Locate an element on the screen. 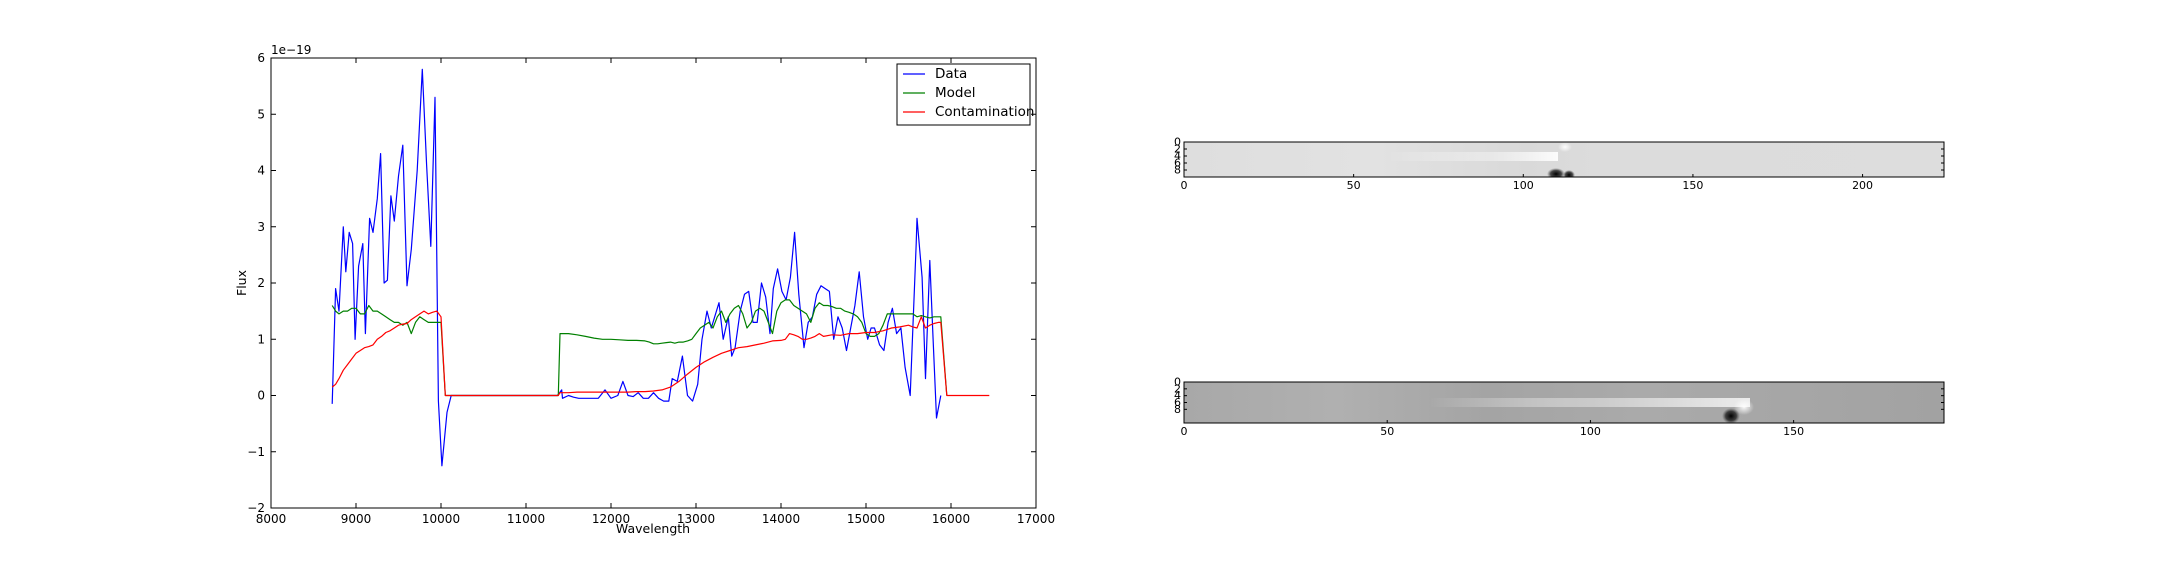 The height and width of the screenshot is (576, 2160). image-top-x-ticks: 0 50 100 150 200 is located at coordinates (1527, 183).